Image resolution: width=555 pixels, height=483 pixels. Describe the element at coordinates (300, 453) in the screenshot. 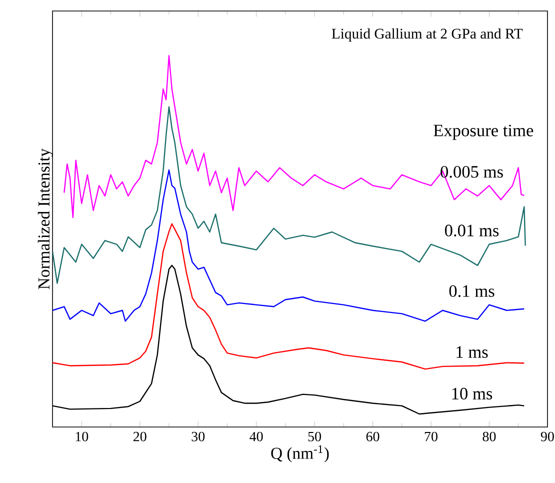

I see `x-axis-title: Q (nm$^{-1}$)` at that location.